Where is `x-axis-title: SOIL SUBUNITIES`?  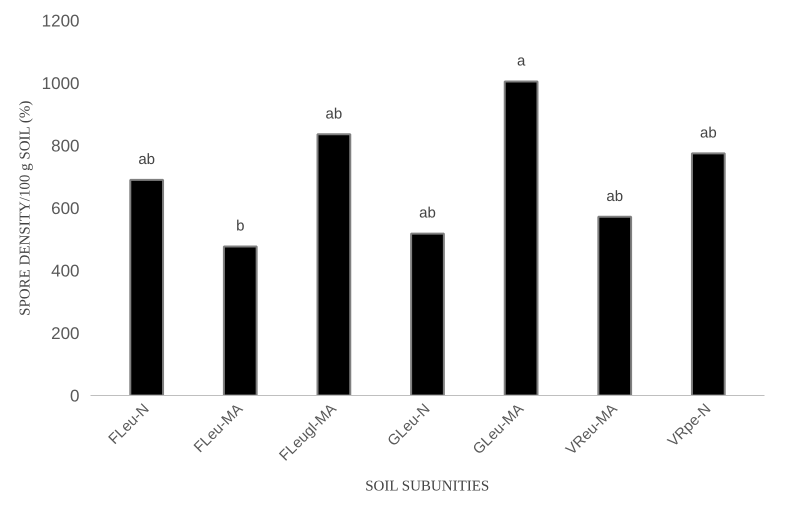
x-axis-title: SOIL SUBUNITIES is located at coordinates (427, 486).